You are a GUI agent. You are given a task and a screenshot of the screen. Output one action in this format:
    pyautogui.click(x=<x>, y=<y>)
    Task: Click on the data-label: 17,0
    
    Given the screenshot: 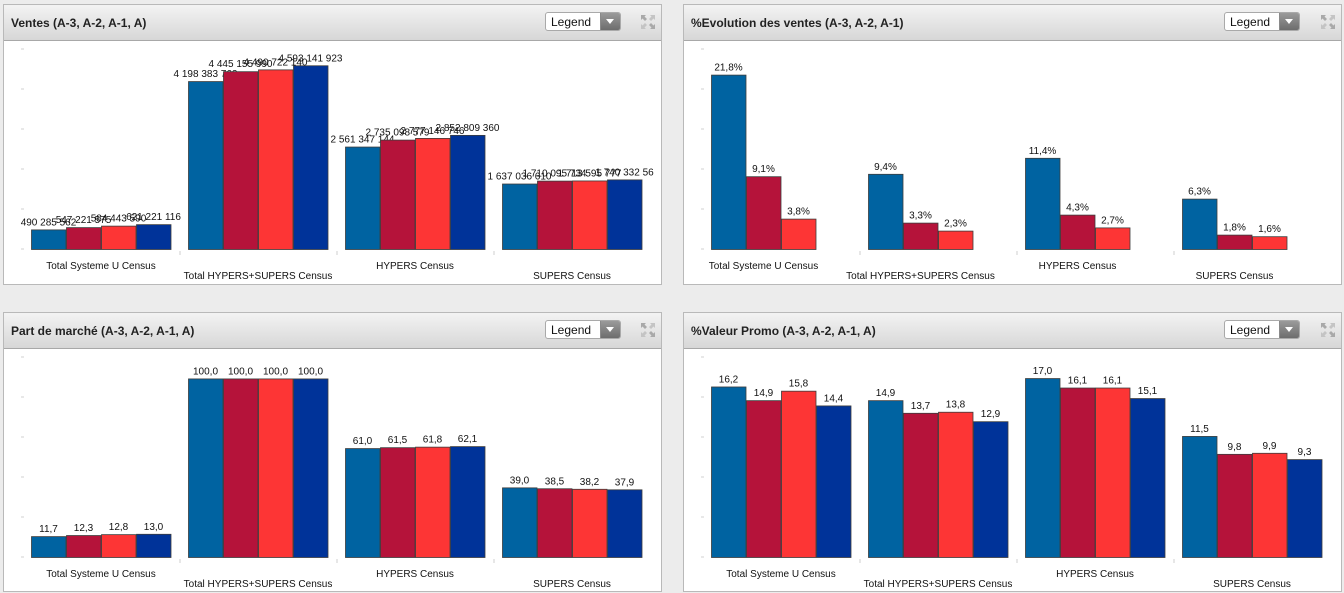 What is the action you would take?
    pyautogui.click(x=1043, y=371)
    